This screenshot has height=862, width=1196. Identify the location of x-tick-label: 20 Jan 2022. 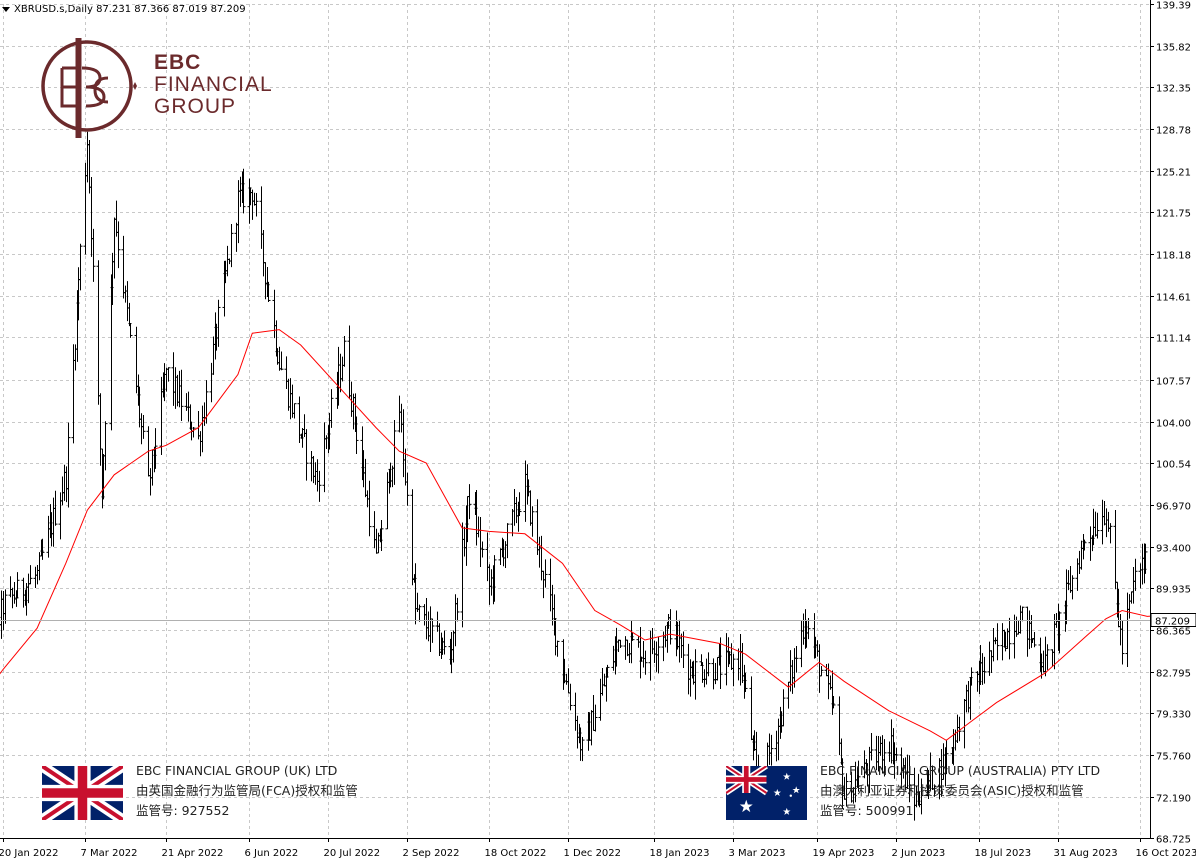
(29, 853).